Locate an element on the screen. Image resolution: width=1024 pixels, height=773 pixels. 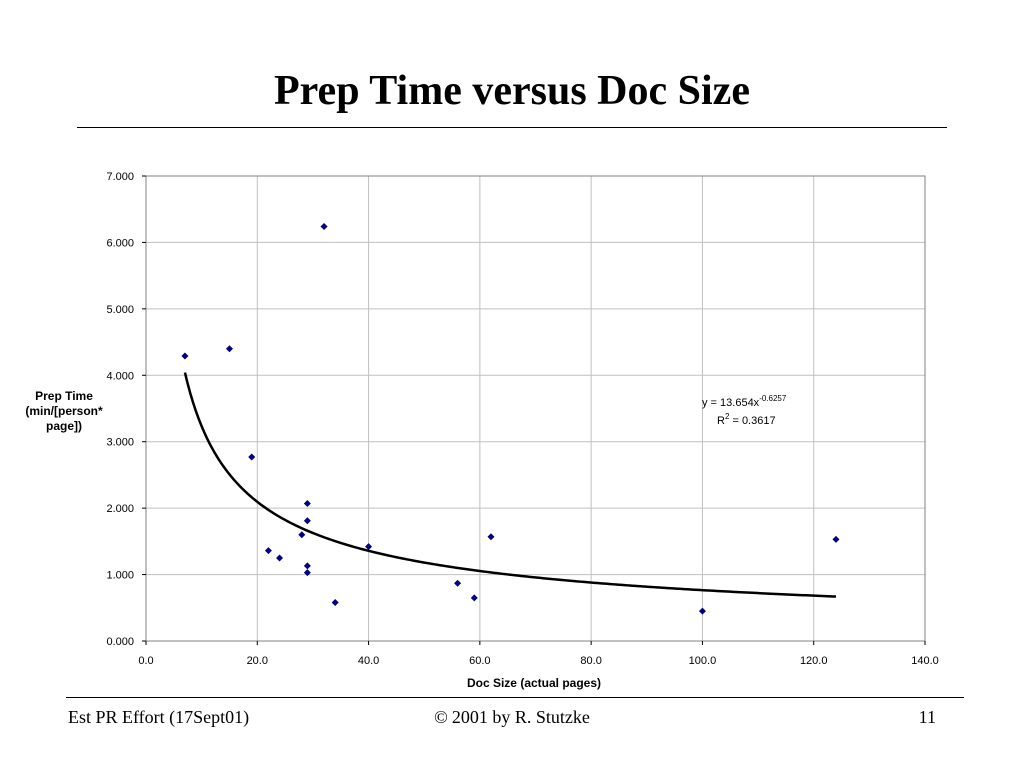
y-tick-label: 1.000 is located at coordinates (120, 576).